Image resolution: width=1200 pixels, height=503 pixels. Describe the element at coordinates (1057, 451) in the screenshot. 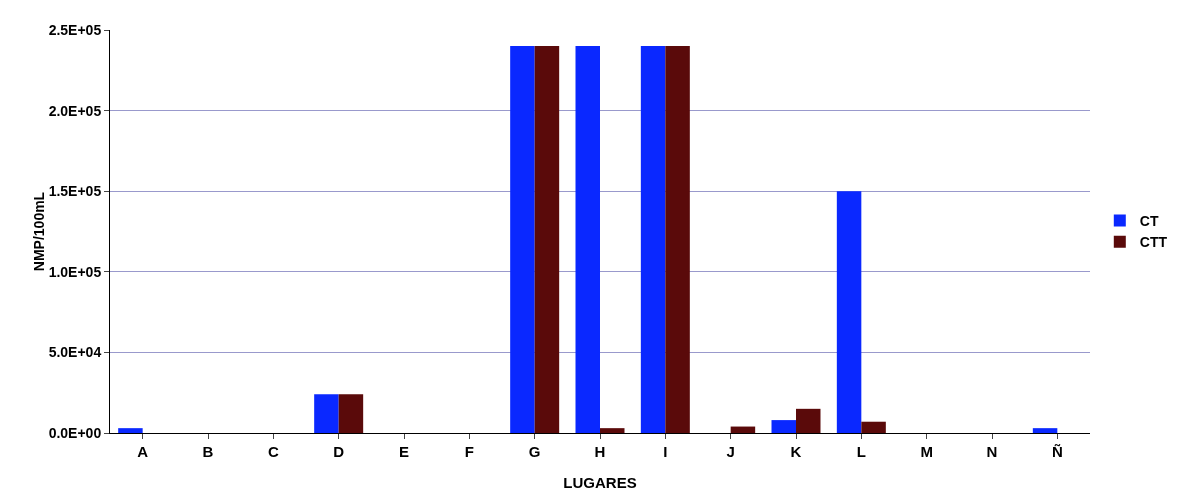

I see `x-tick-label: Ñ` at that location.